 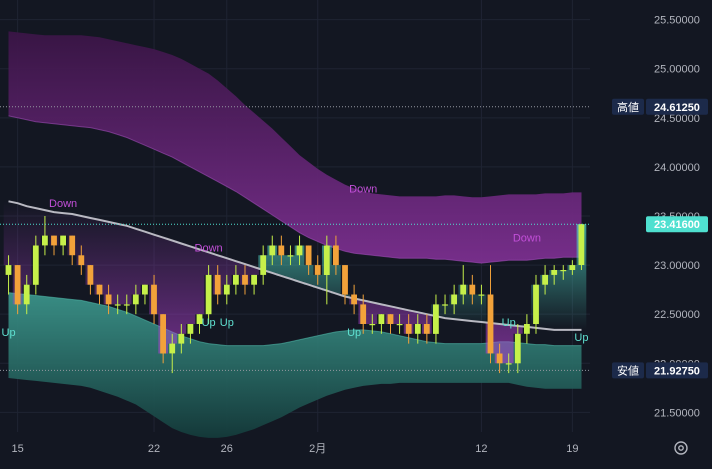 I want to click on signal-down-label: Down, so click(x=63, y=204).